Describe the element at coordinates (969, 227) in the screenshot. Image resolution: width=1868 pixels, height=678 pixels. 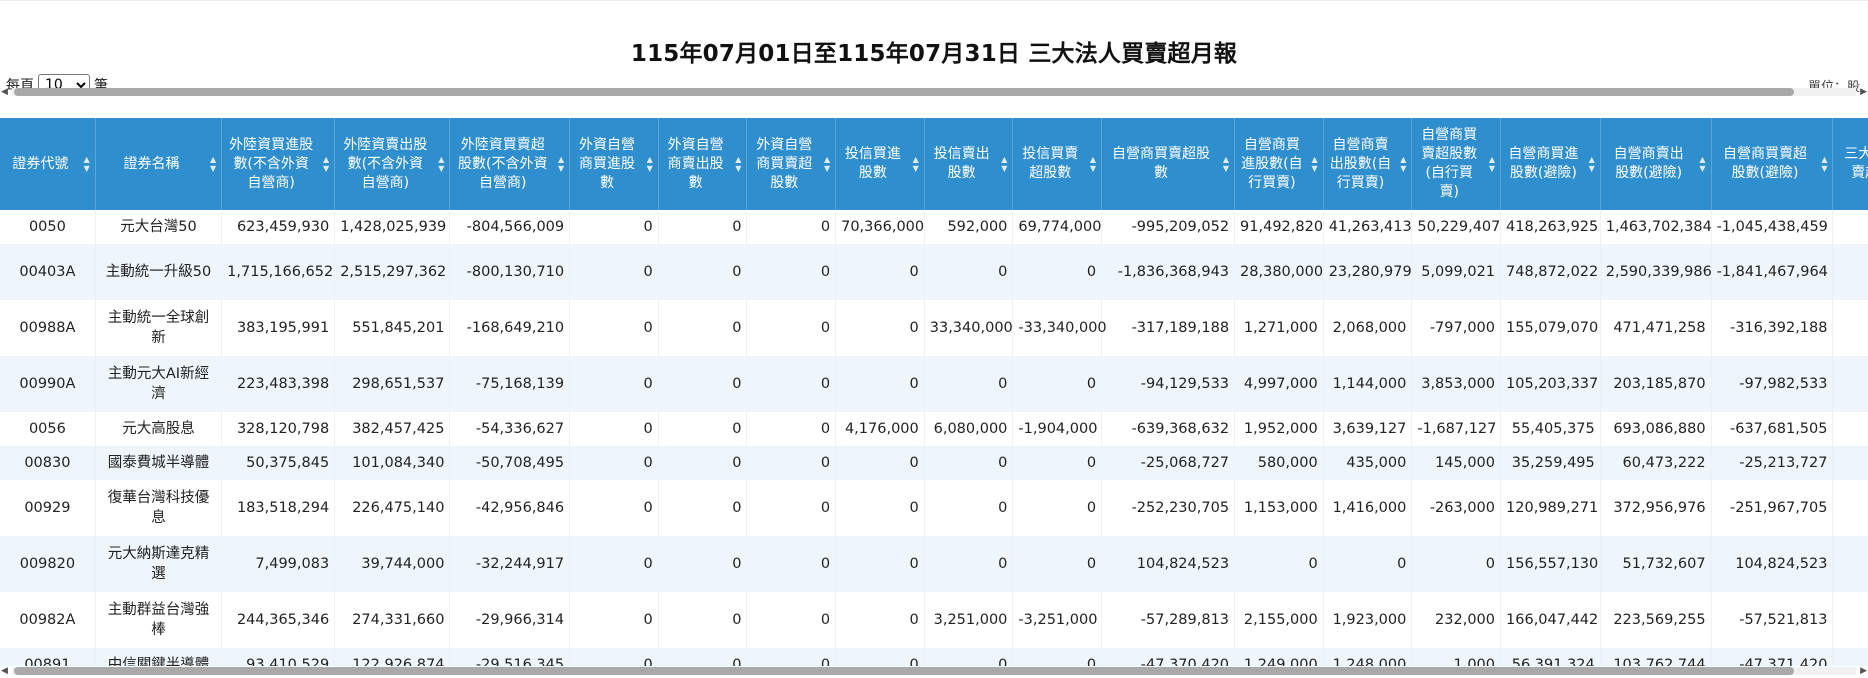
I see `value-cell: 592,000` at that location.